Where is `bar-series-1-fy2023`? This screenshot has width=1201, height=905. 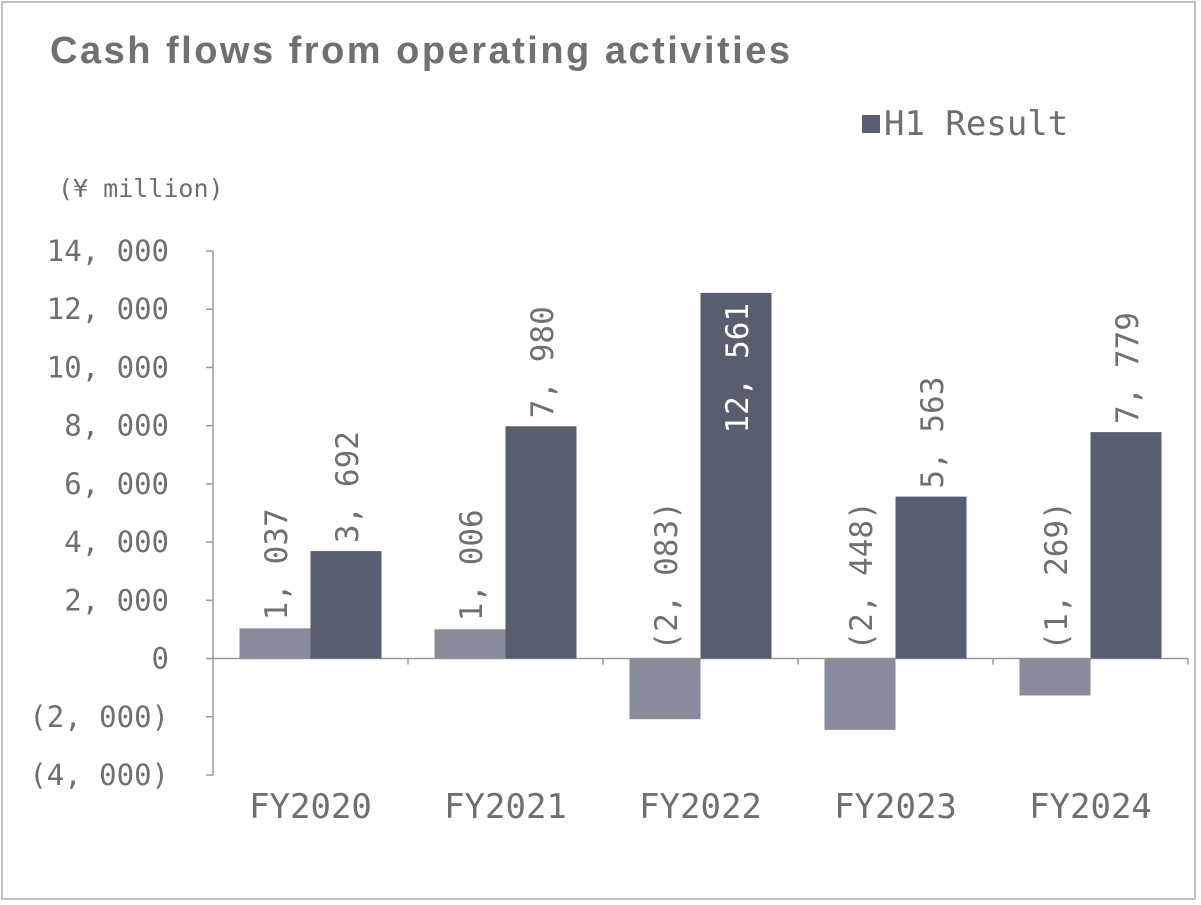
bar-series-1-fy2023 is located at coordinates (860, 694).